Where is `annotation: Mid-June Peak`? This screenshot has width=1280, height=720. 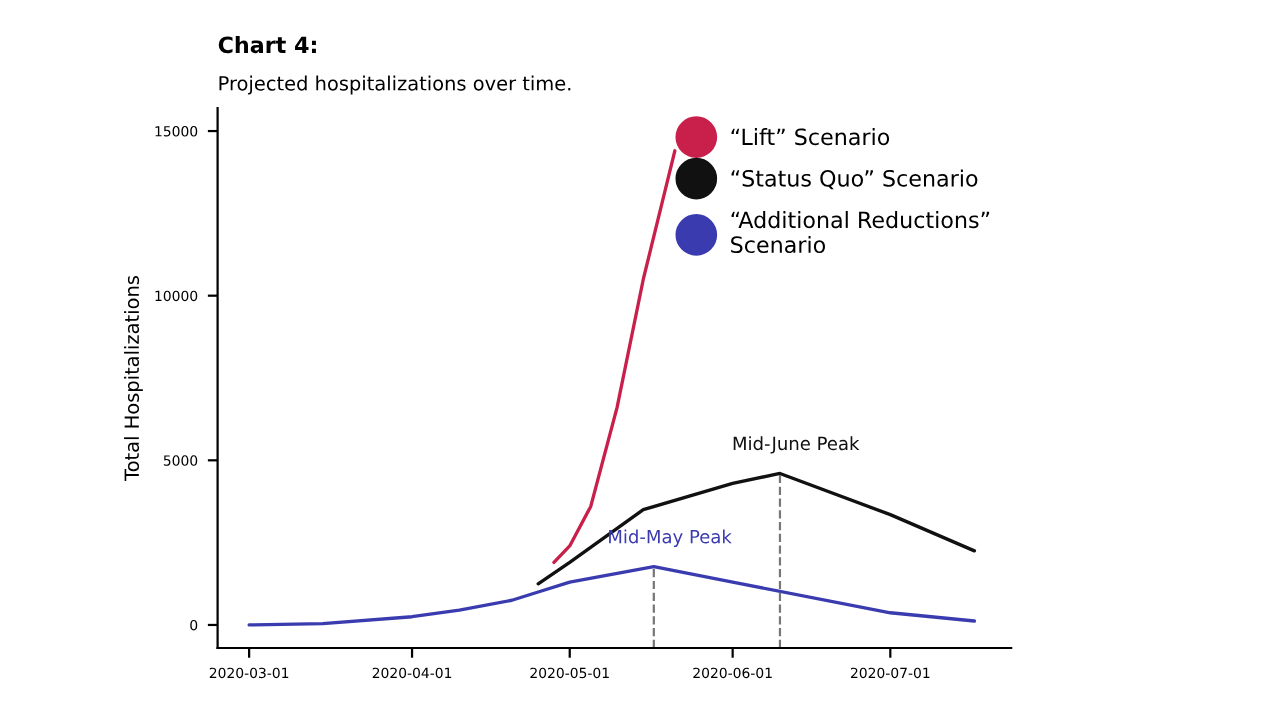 annotation: Mid-June Peak is located at coordinates (796, 445).